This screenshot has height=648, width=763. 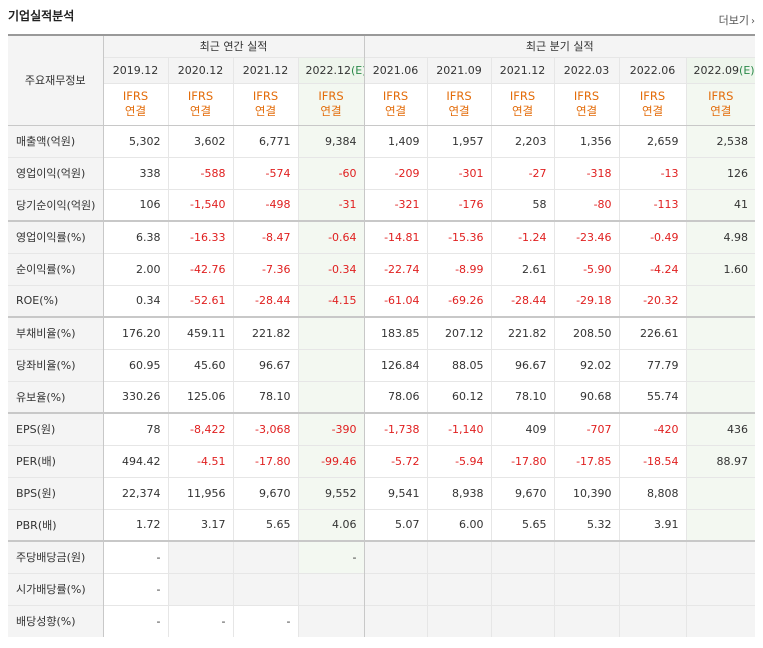 I want to click on table-row: 주당배당금(원) - -, so click(x=382, y=556).